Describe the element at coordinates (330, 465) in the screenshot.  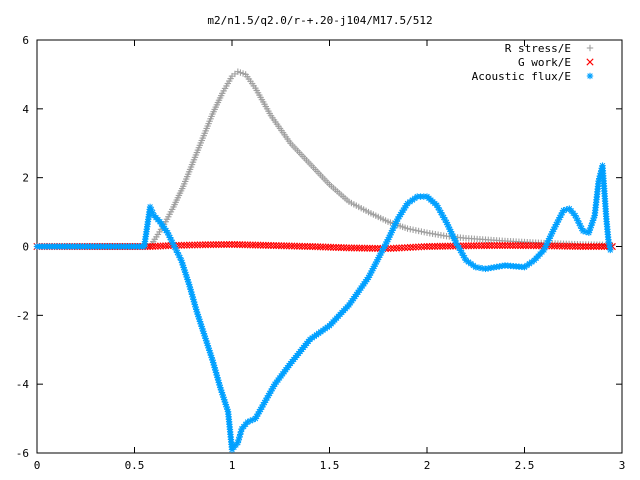
I see `x-tick-label: 1.5` at that location.